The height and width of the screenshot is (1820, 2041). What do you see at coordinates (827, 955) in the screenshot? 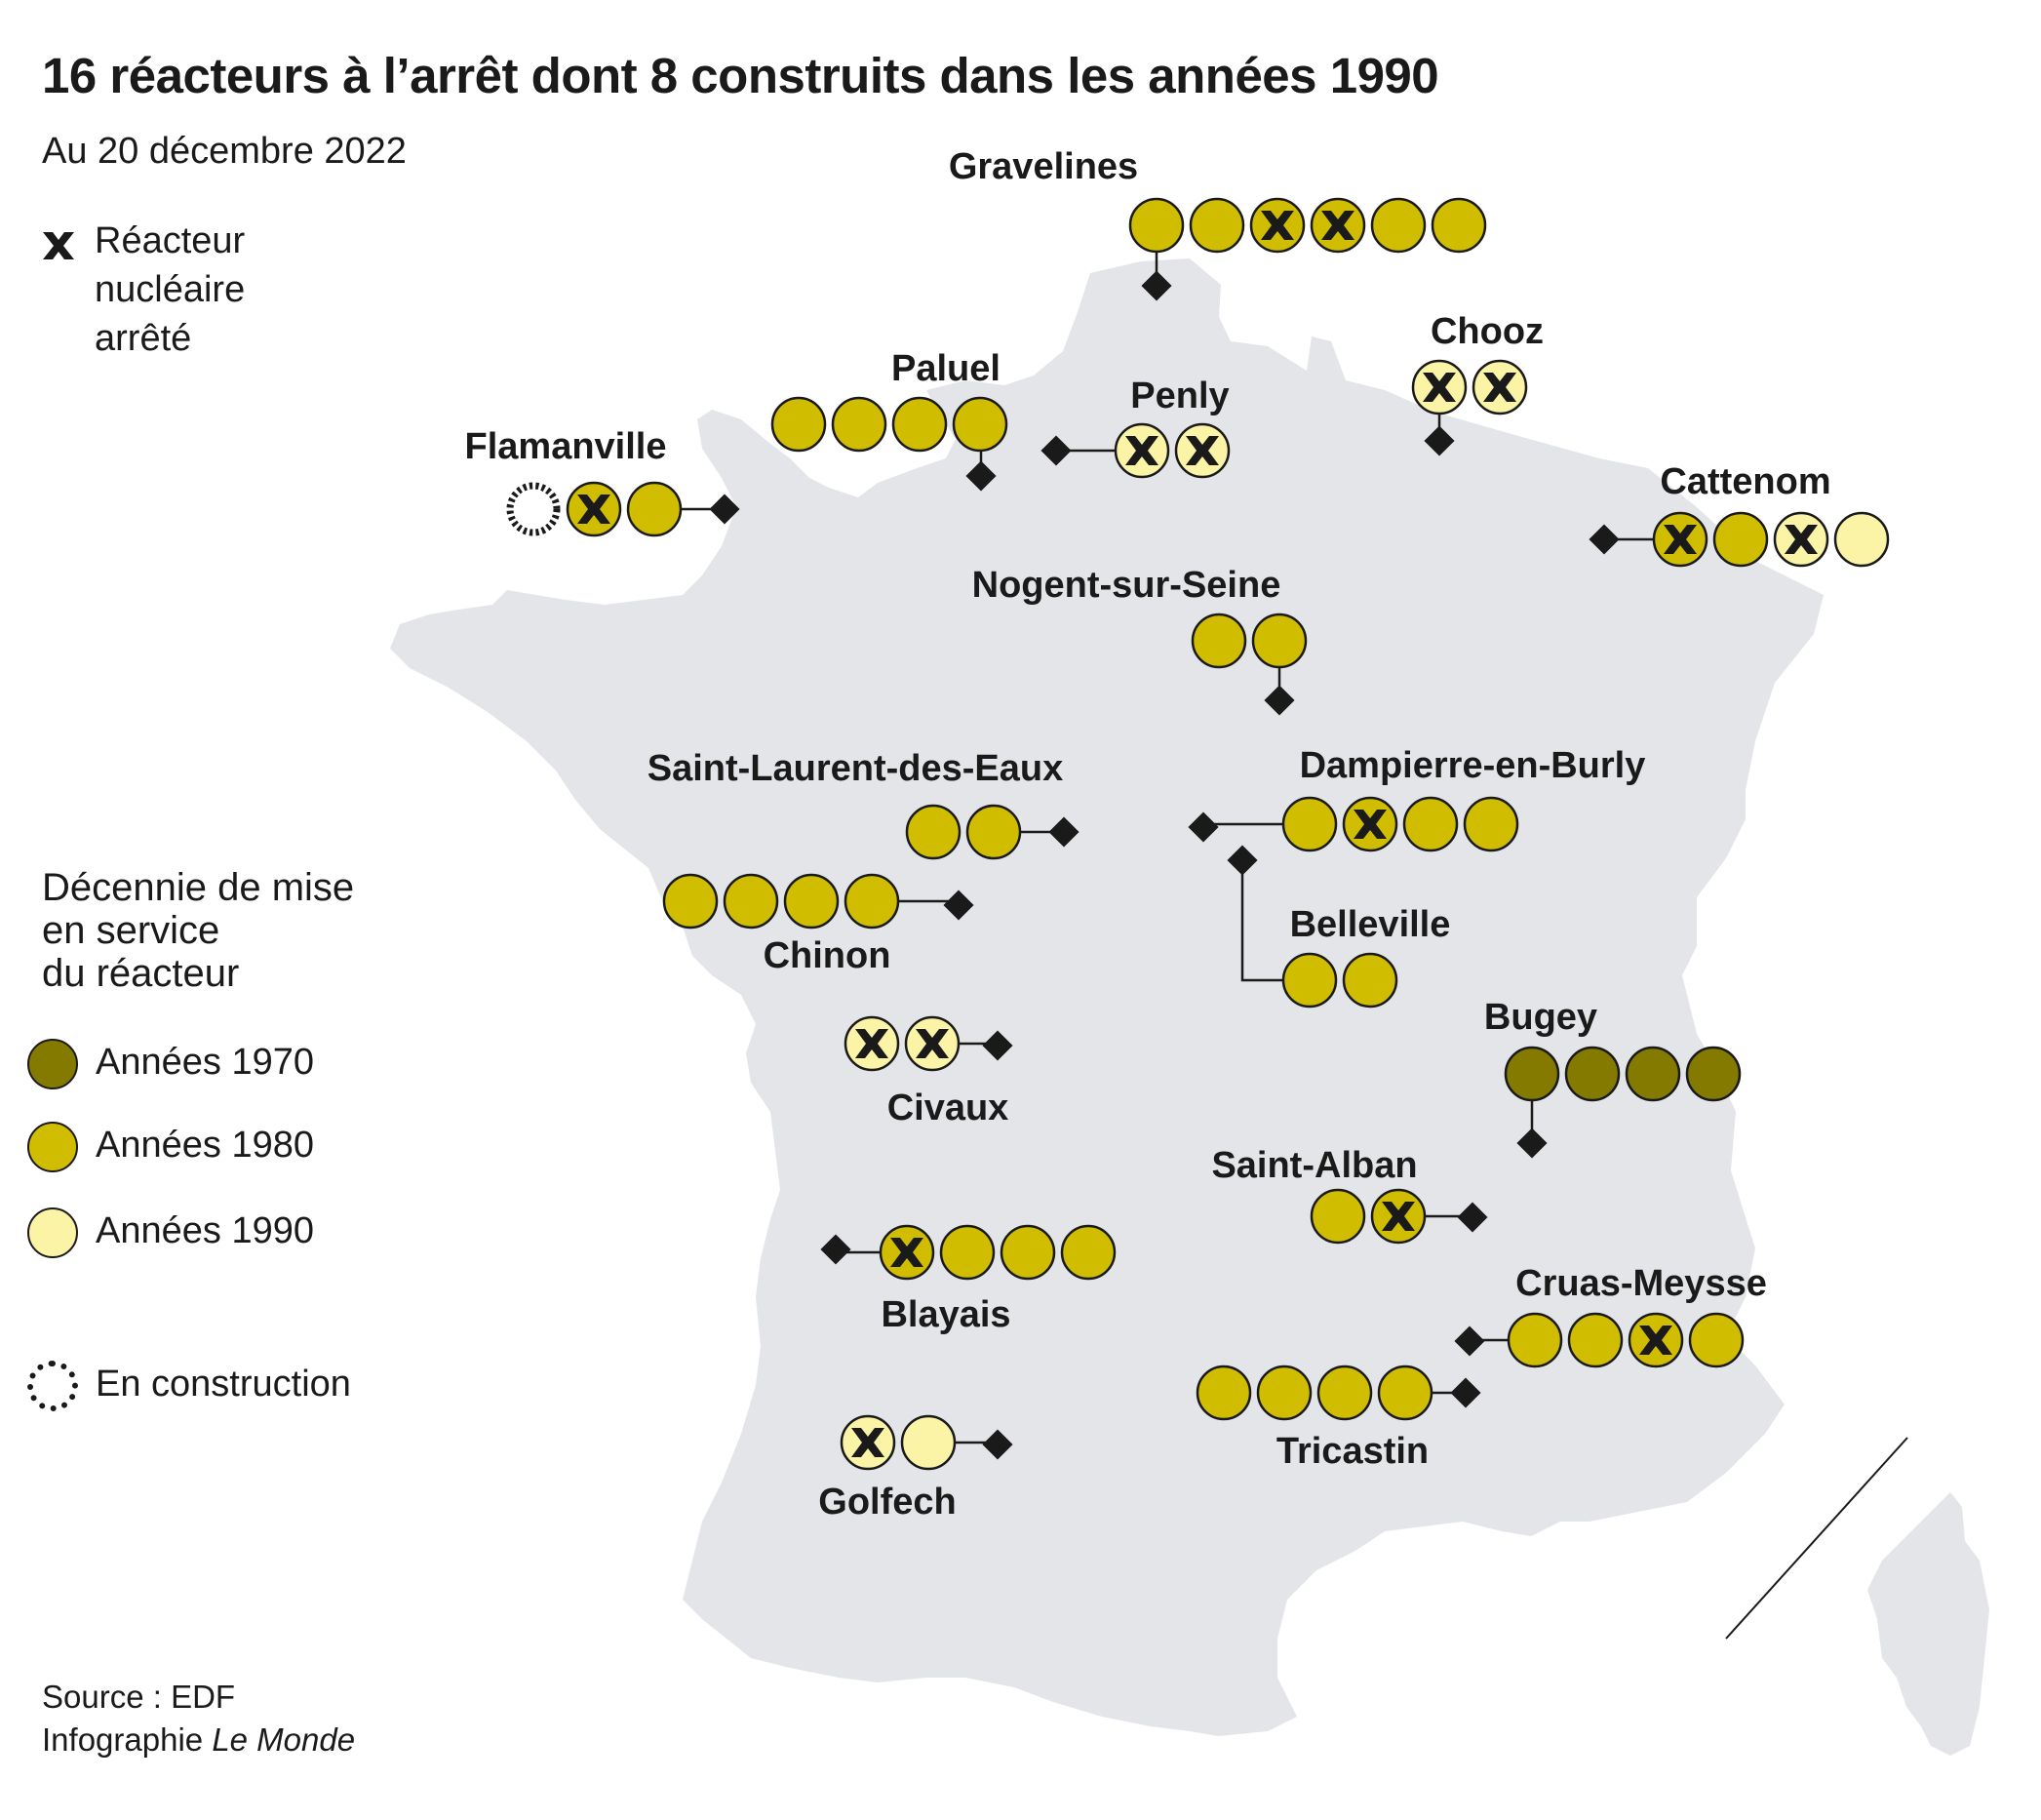
I see `site-label: Chinon` at bounding box center [827, 955].